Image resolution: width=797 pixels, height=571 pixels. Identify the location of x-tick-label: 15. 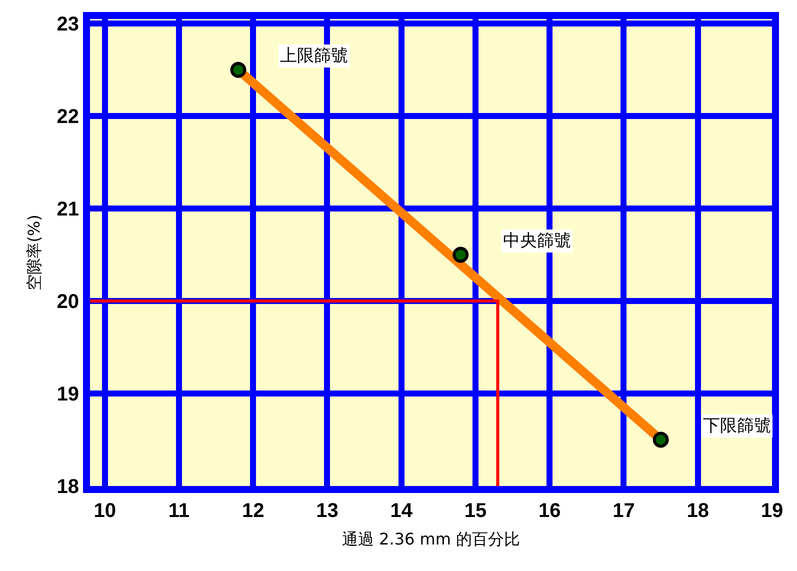
(475, 511).